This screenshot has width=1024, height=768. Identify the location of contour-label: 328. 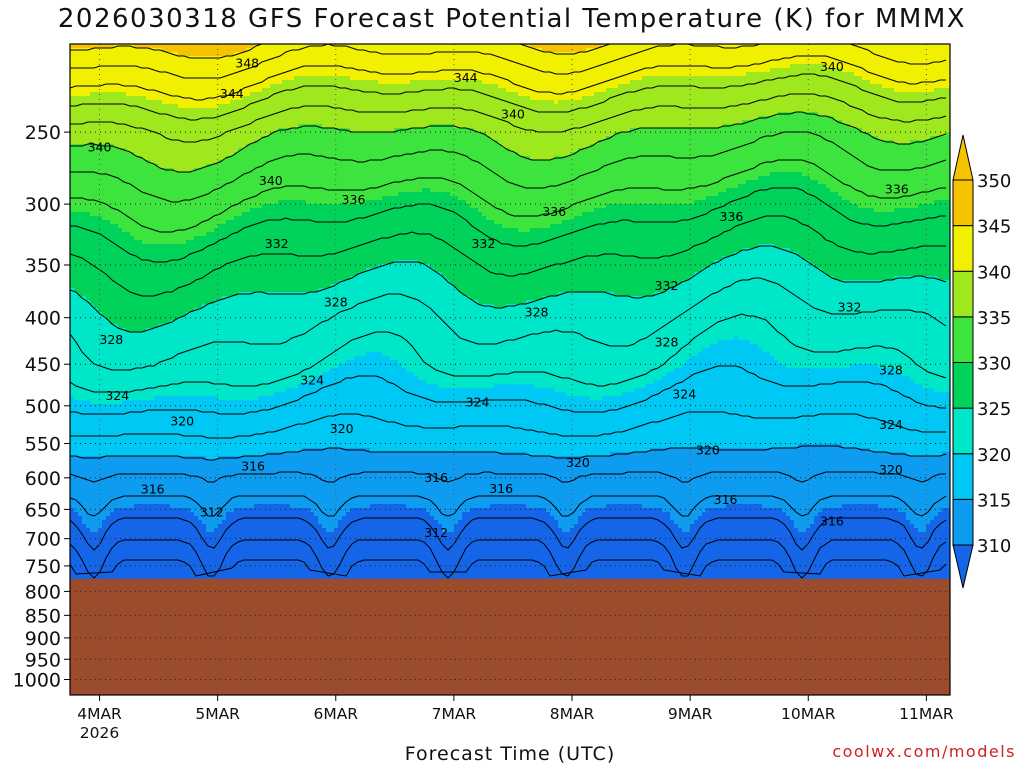
(891, 369).